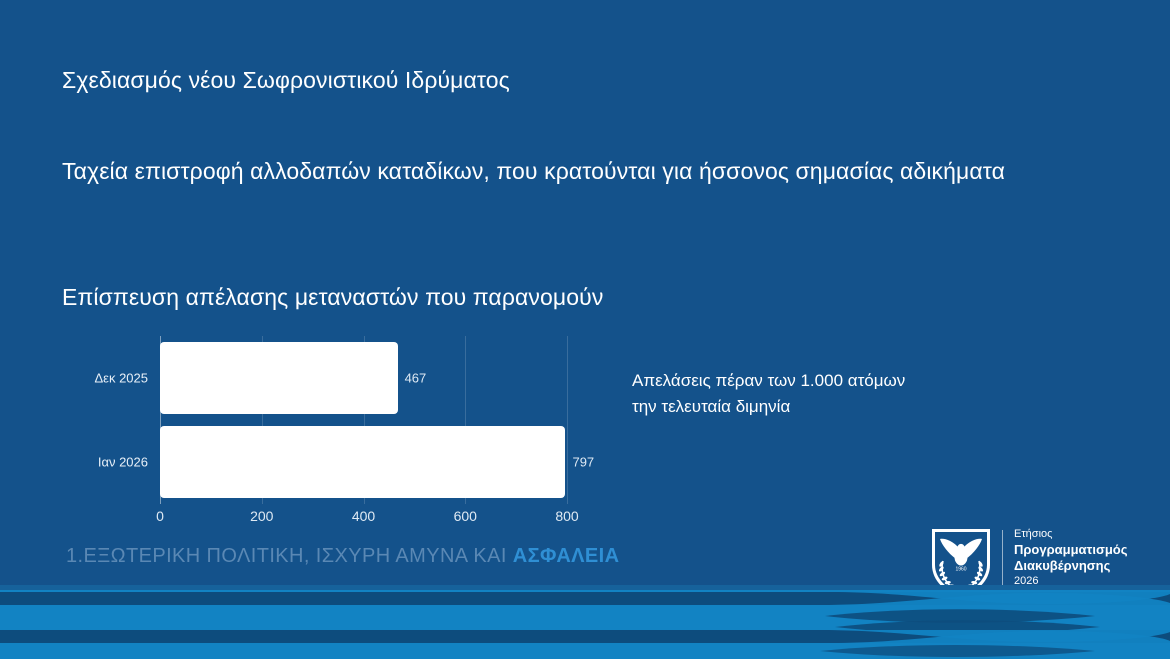  I want to click on logo-line-2: Προγραμματισμός, so click(1071, 549).